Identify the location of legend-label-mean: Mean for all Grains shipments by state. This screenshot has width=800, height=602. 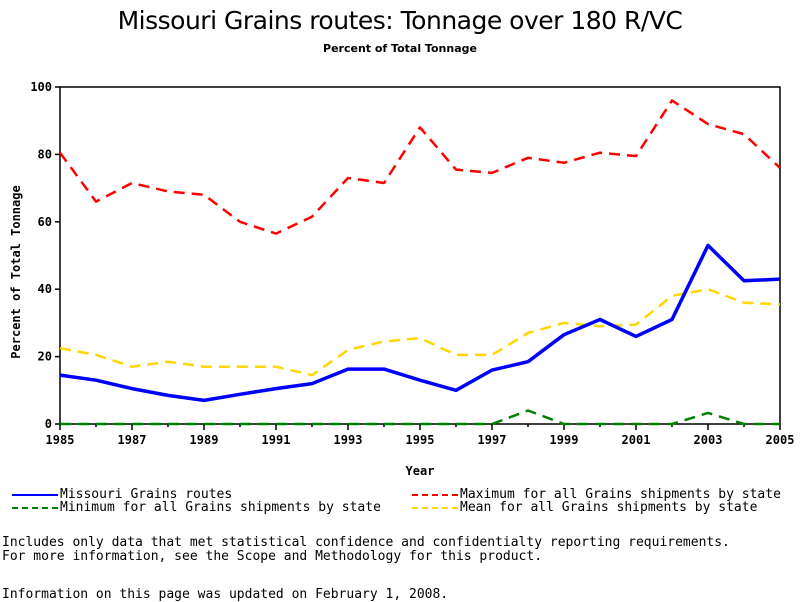
(609, 507).